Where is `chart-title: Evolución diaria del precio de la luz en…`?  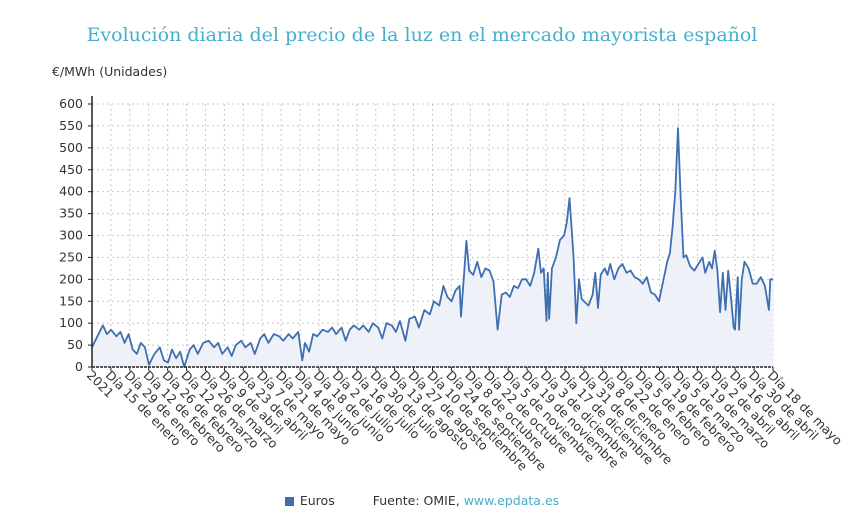
chart-title: Evolución diaria del precio de la luz en… is located at coordinates (422, 35).